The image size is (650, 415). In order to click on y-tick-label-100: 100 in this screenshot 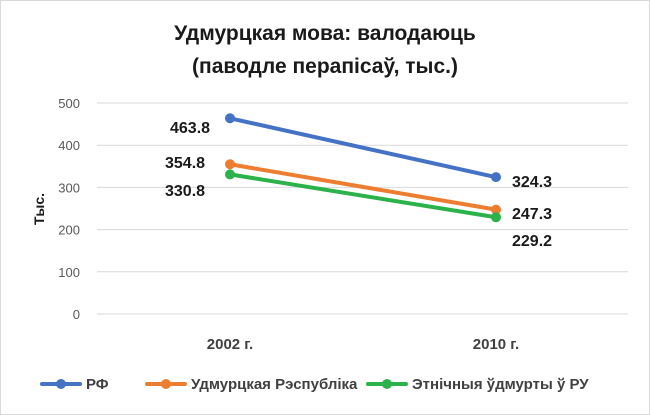, I will do `click(69, 272)`.